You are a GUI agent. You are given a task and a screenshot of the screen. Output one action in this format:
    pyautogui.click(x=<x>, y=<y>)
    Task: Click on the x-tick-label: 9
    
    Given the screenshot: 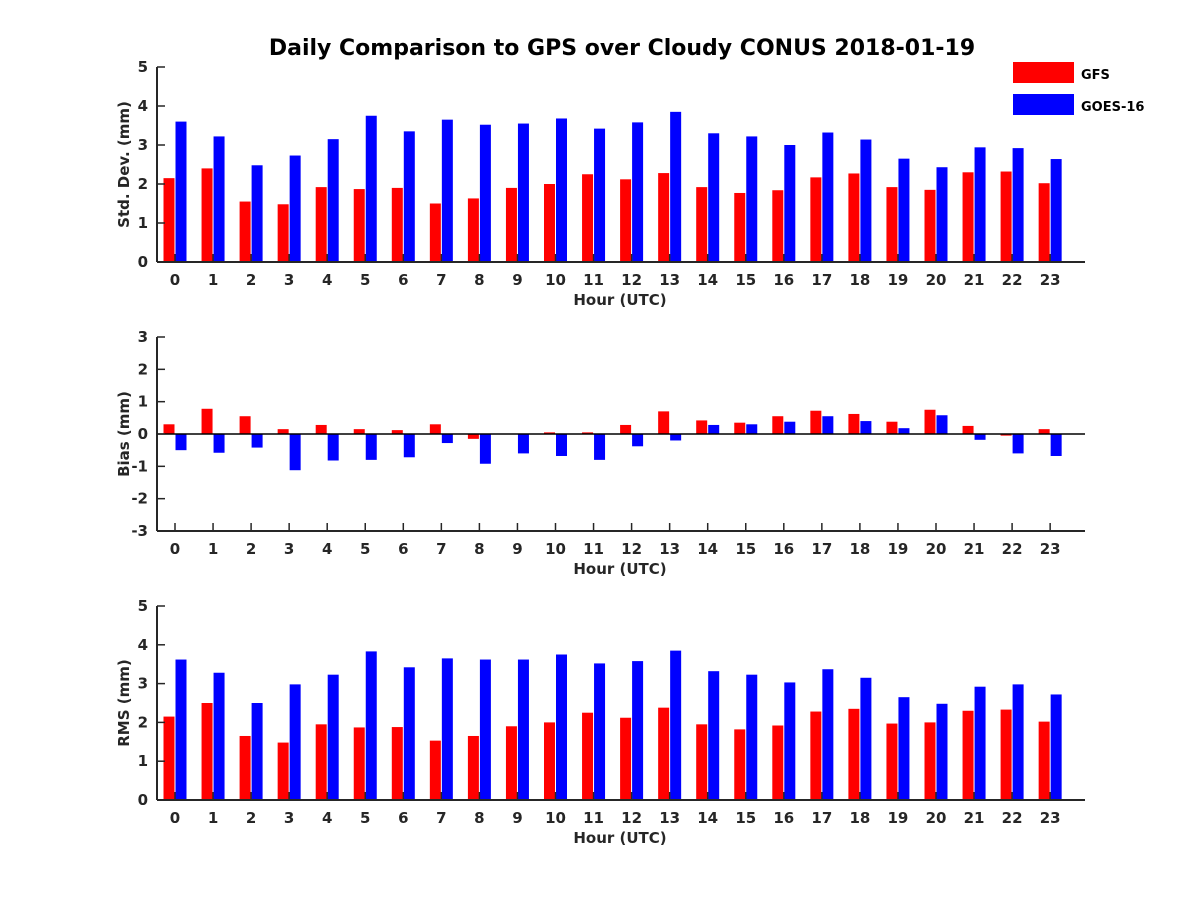 What is the action you would take?
    pyautogui.click(x=517, y=549)
    